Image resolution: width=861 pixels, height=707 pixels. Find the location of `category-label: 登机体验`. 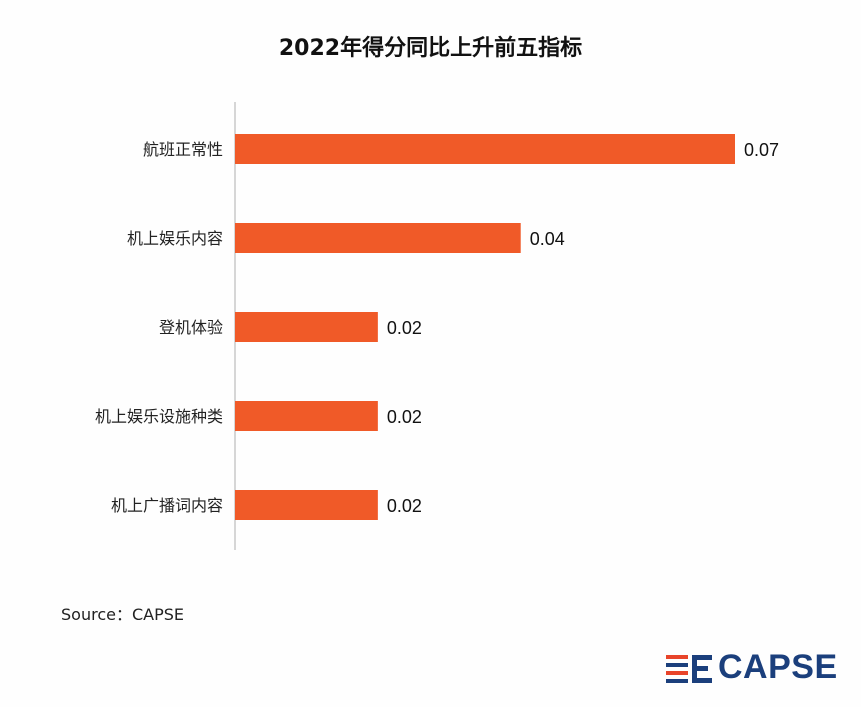

category-label: 登机体验 is located at coordinates (191, 327).